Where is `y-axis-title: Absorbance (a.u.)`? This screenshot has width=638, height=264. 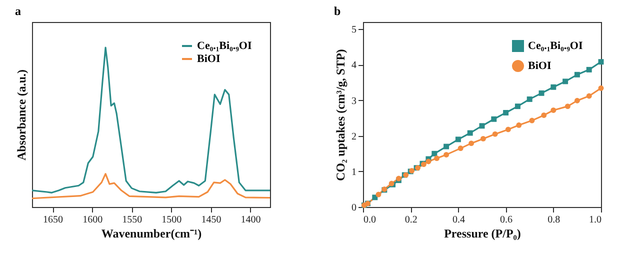 y-axis-title: Absorbance (a.u.) is located at coordinates (21, 115).